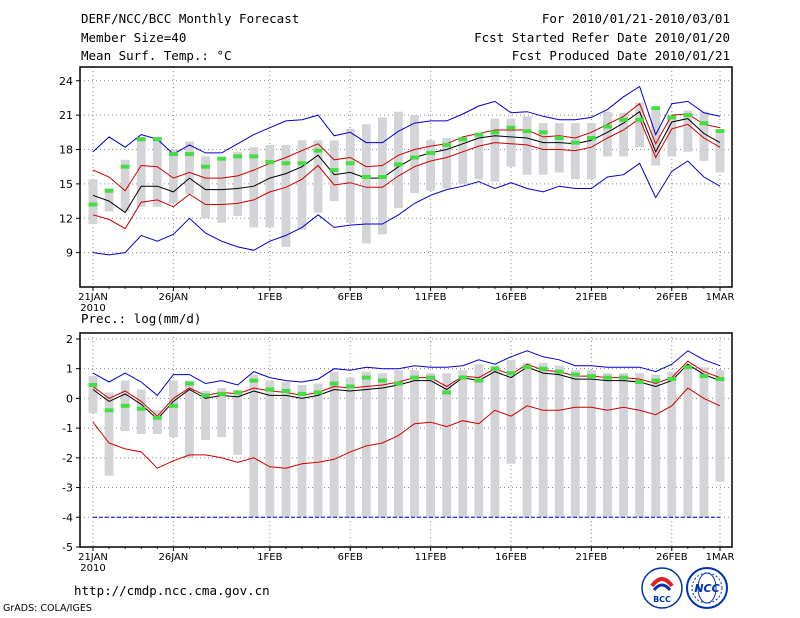 The height and width of the screenshot is (618, 800). Describe the element at coordinates (134, 37) in the screenshot. I see `member-size-label: Member Size=40` at that location.